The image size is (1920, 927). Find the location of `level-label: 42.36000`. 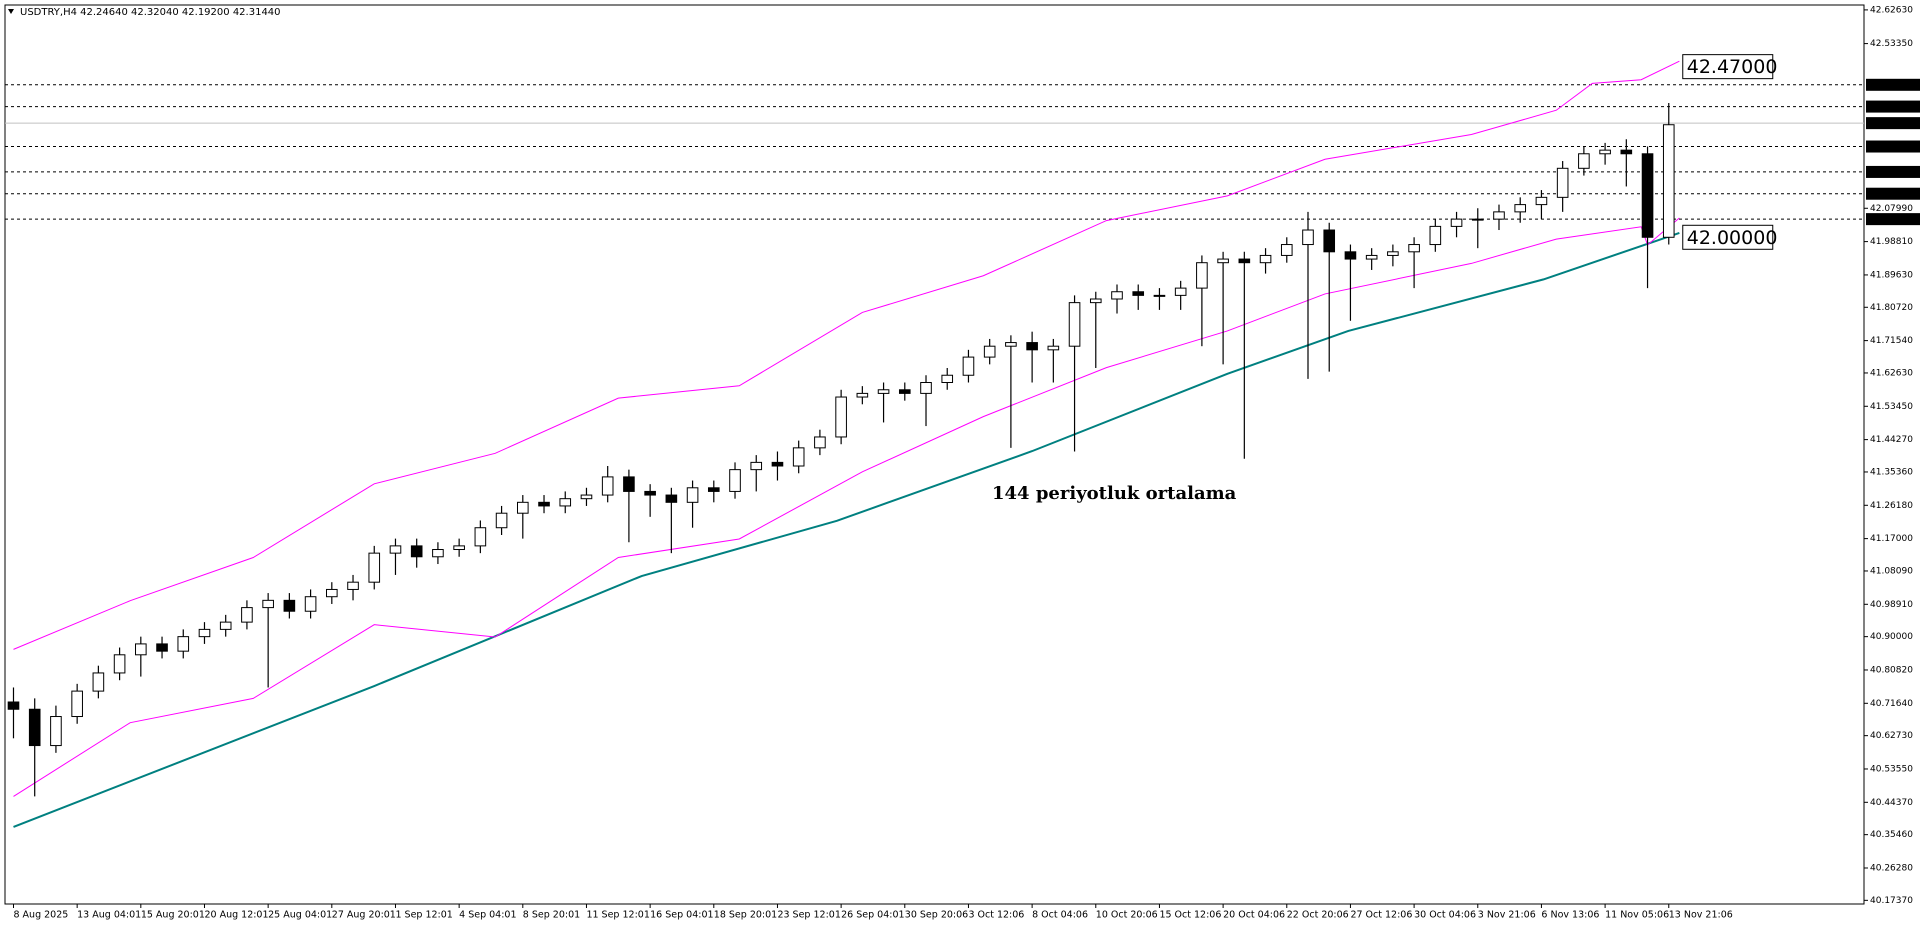

level-label: 42.36000 is located at coordinates (1890, 107).